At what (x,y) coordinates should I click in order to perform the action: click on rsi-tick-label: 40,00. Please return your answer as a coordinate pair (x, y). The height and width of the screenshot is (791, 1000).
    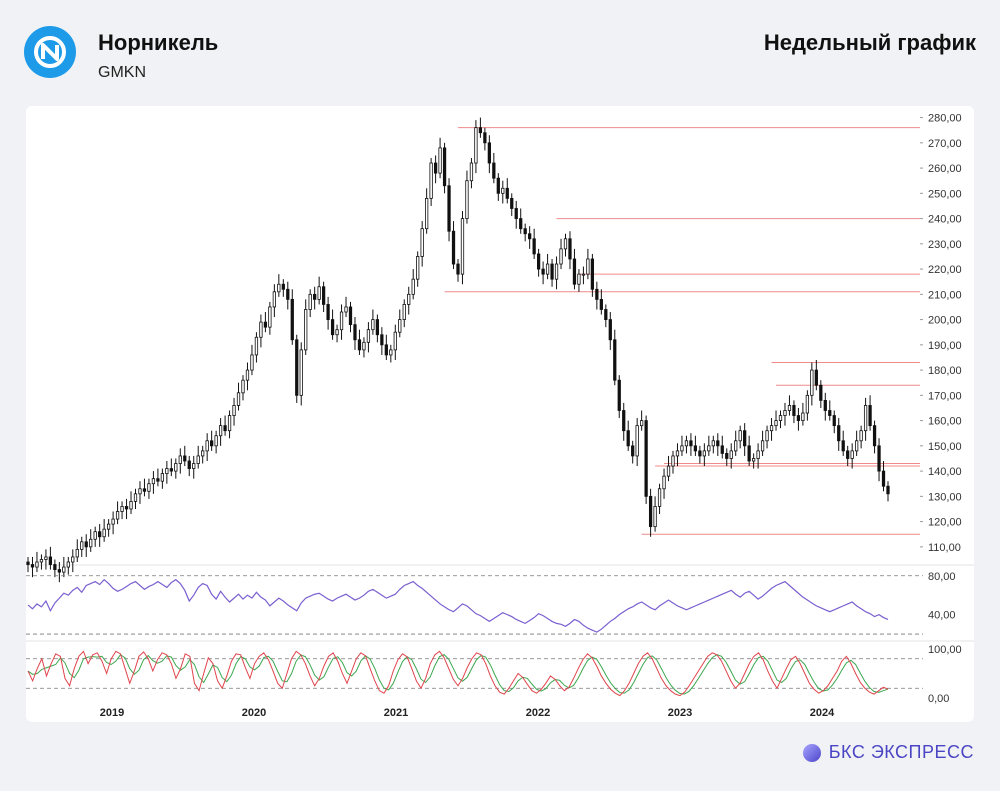
    Looking at the image, I should click on (942, 616).